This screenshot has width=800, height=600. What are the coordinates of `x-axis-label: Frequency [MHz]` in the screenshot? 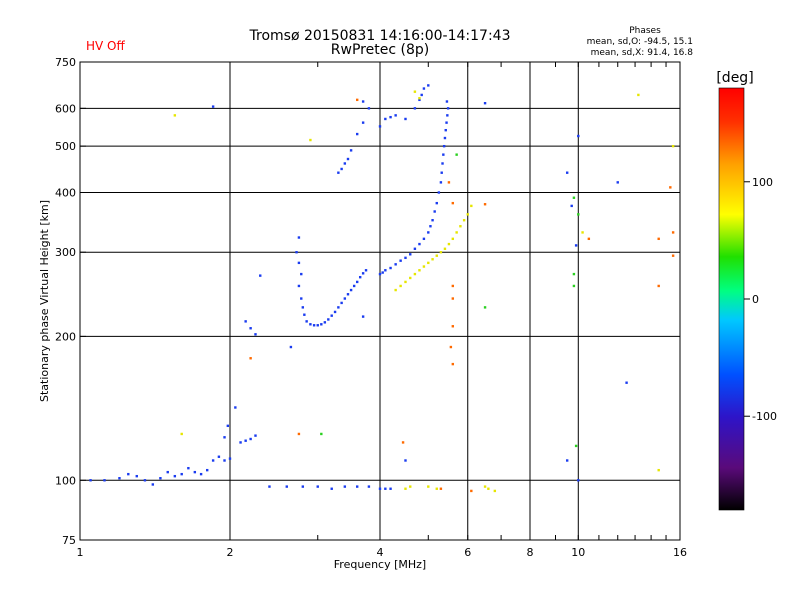 It's located at (380, 564).